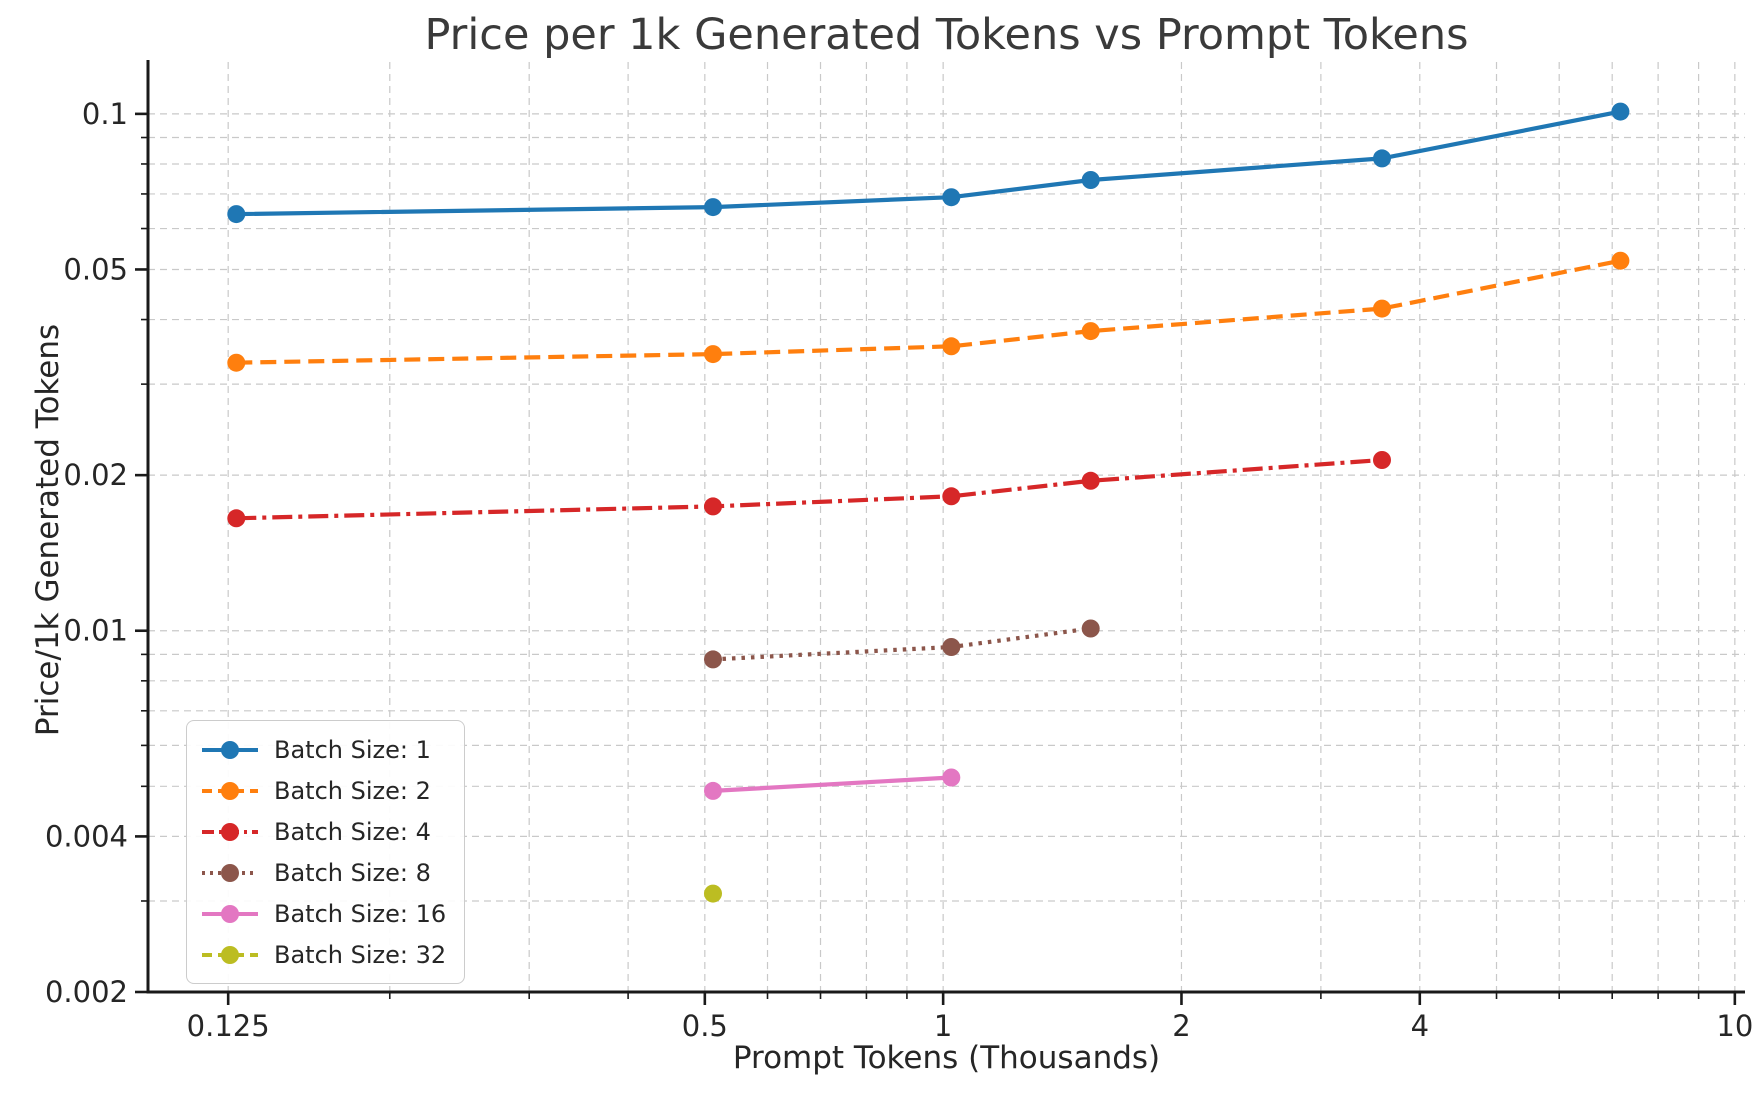  Describe the element at coordinates (1734, 1026) in the screenshot. I see `x-tick-label: 10` at that location.